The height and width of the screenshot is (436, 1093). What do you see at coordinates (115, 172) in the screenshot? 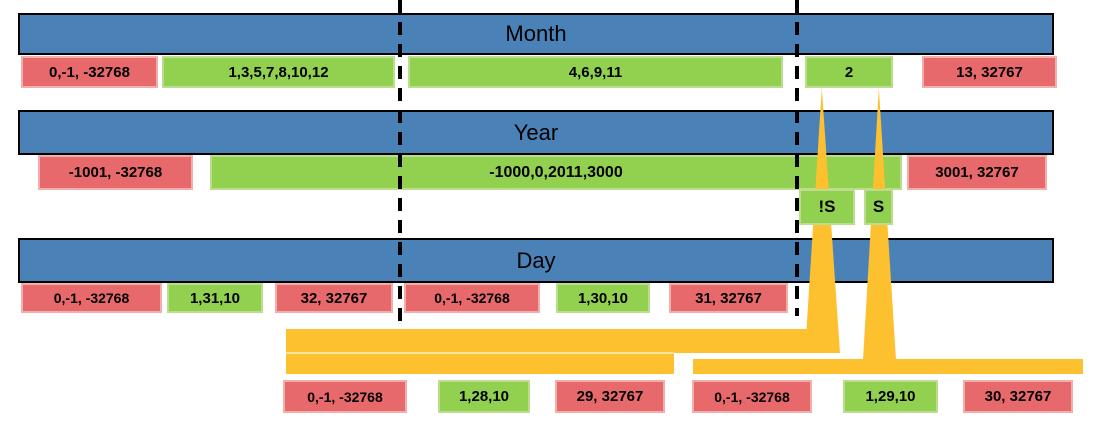
I see `year-partition-invalid-low: -1001, -32768` at bounding box center [115, 172].